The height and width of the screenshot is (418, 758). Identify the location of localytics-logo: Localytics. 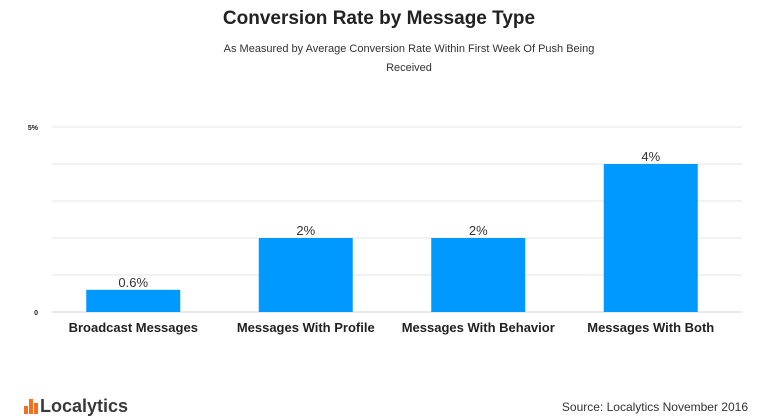
(76, 406).